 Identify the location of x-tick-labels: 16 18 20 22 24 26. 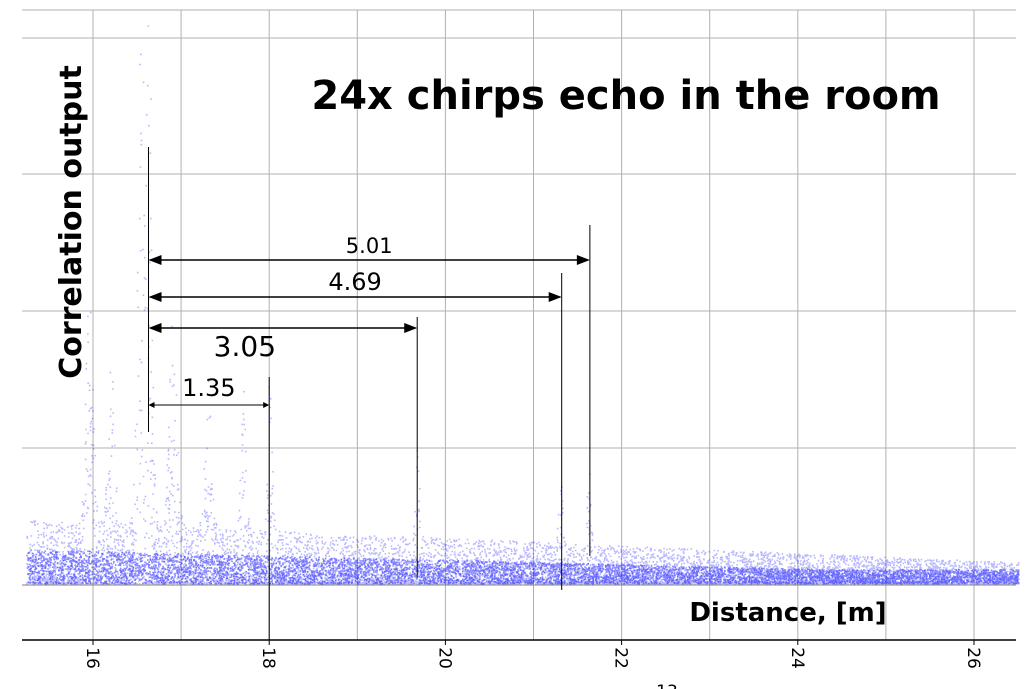
(532, 654).